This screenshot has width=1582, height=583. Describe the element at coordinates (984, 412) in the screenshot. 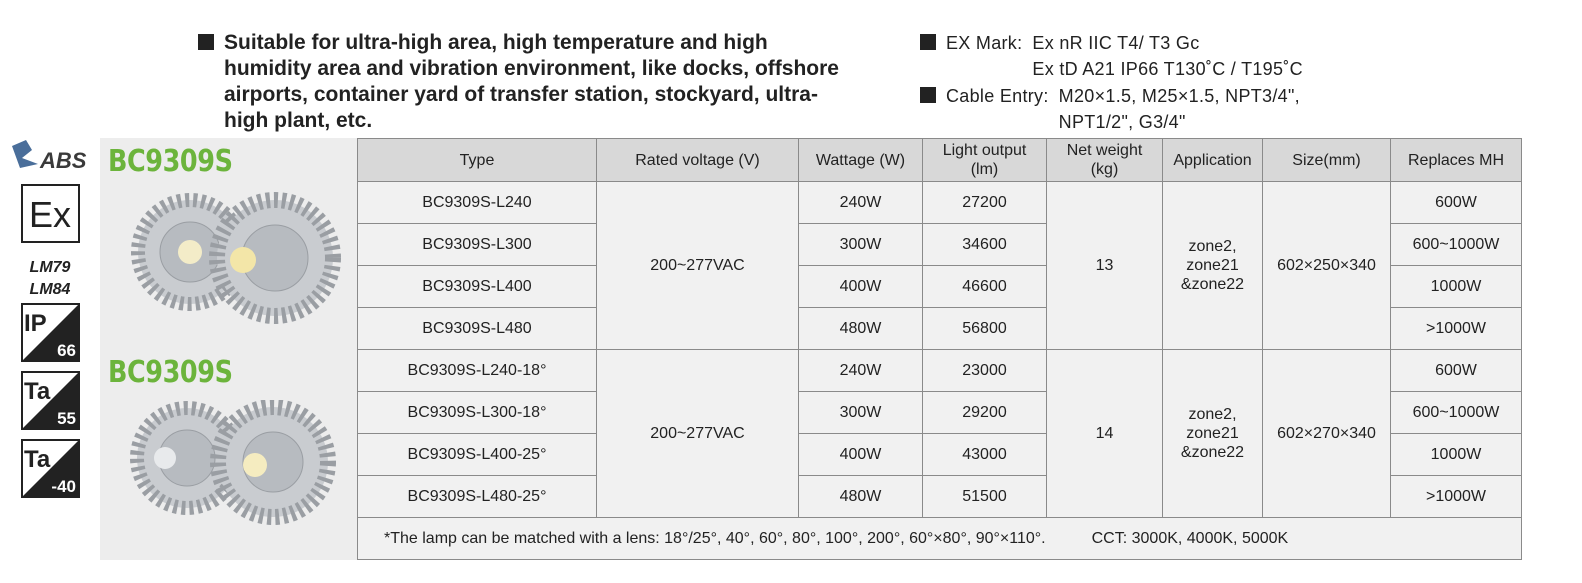

I see `lumen-cell: 29200` at that location.